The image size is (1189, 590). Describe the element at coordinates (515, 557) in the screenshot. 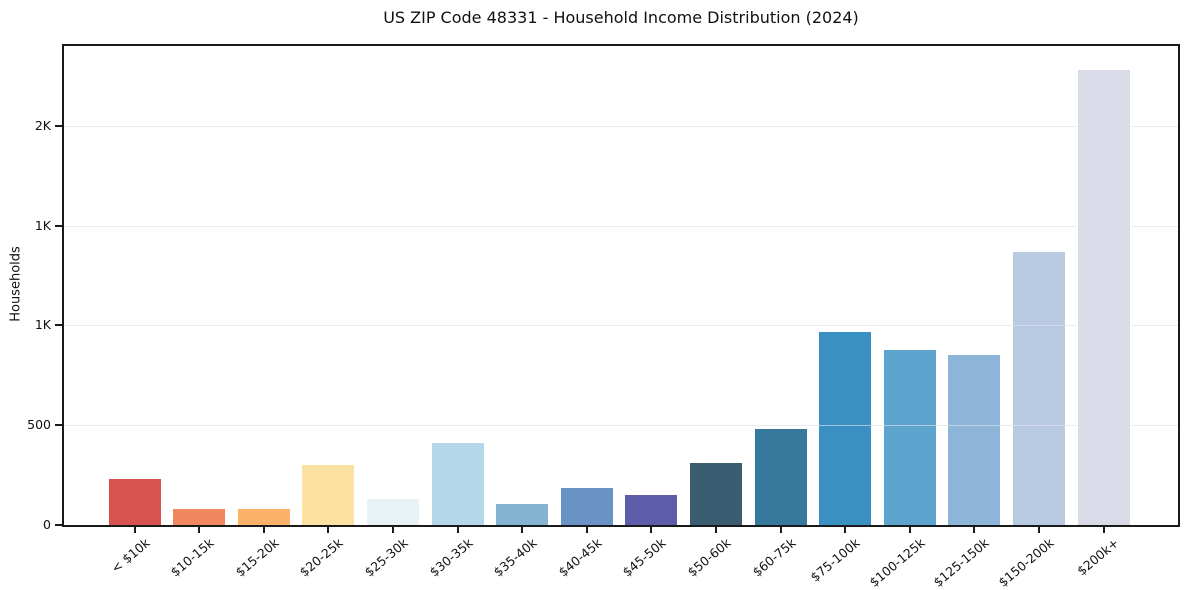

I see `x-tick-label: $35-40k` at that location.